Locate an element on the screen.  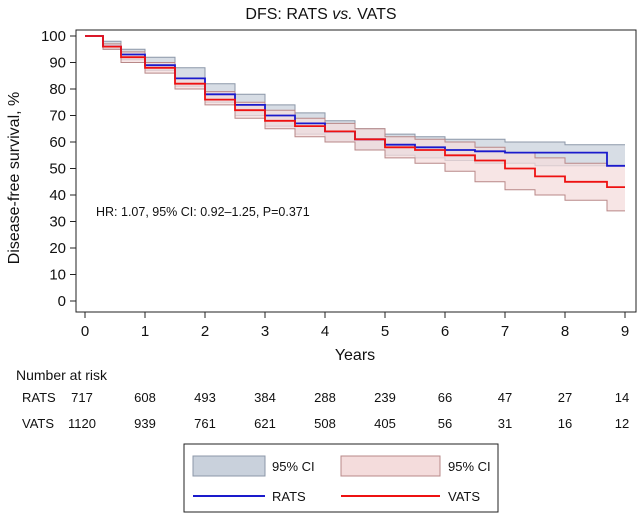
risk-cell-rats: 384 is located at coordinates (265, 397).